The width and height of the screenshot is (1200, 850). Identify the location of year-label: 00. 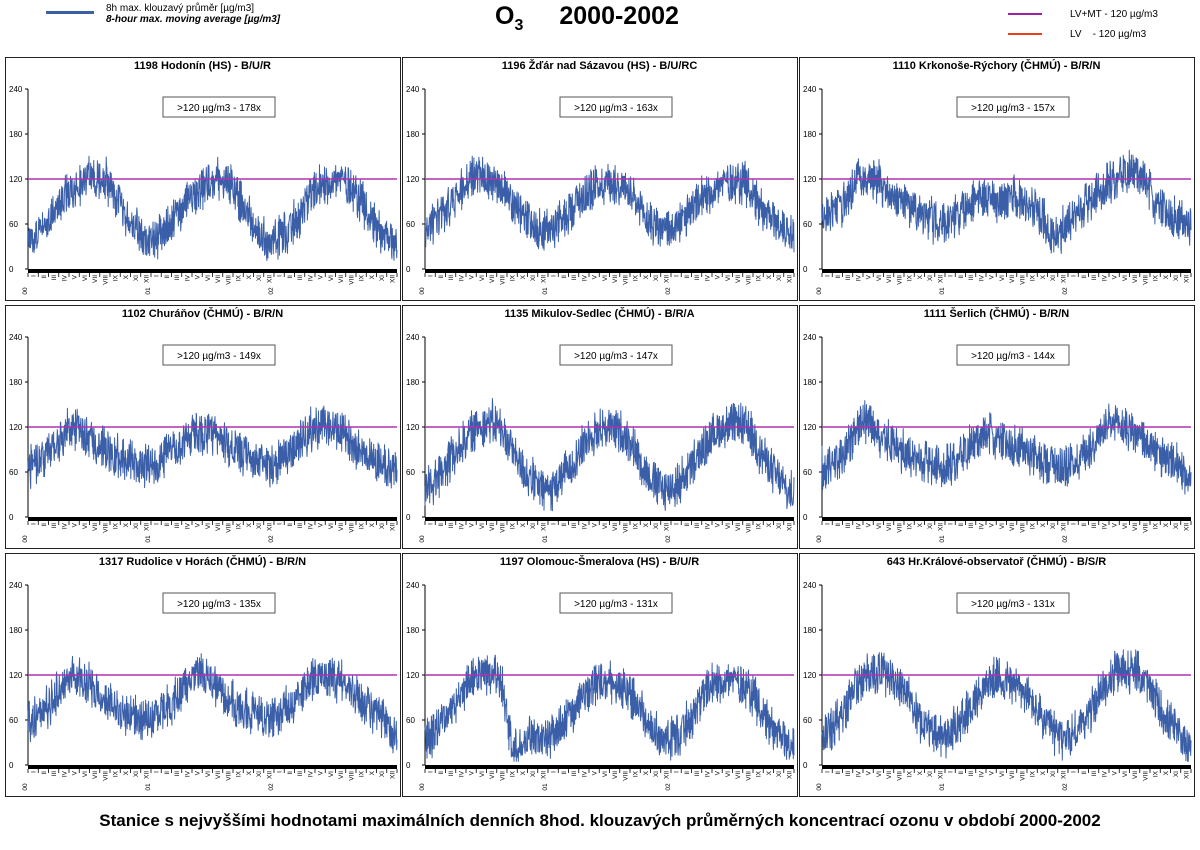
(25, 291).